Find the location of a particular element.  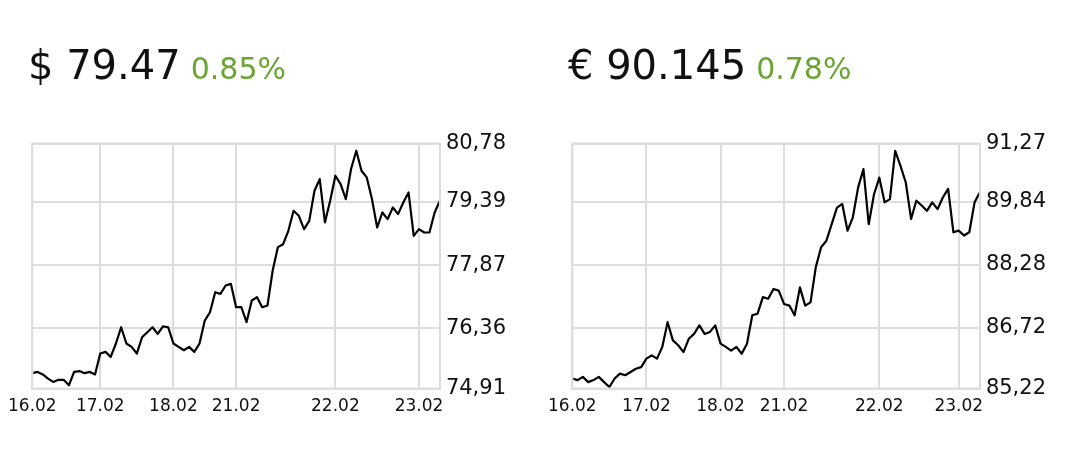

y-tick-label: 91,27 is located at coordinates (1016, 142).